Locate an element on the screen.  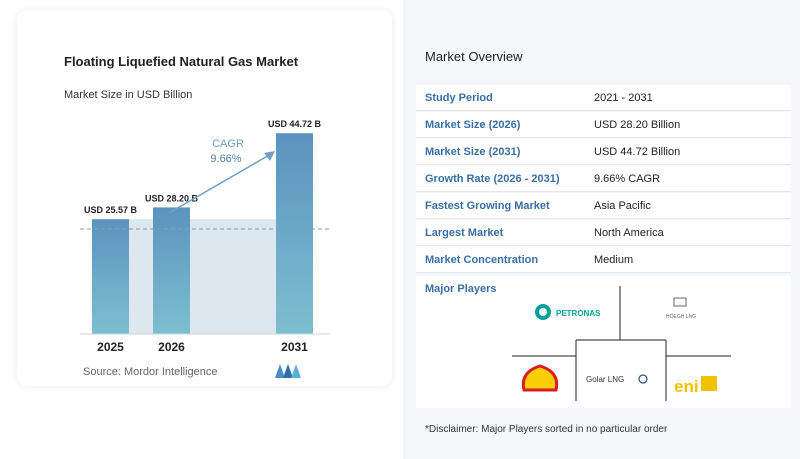
overview-row: Fastest Growing Market Asia Pacific is located at coordinates (603, 206).